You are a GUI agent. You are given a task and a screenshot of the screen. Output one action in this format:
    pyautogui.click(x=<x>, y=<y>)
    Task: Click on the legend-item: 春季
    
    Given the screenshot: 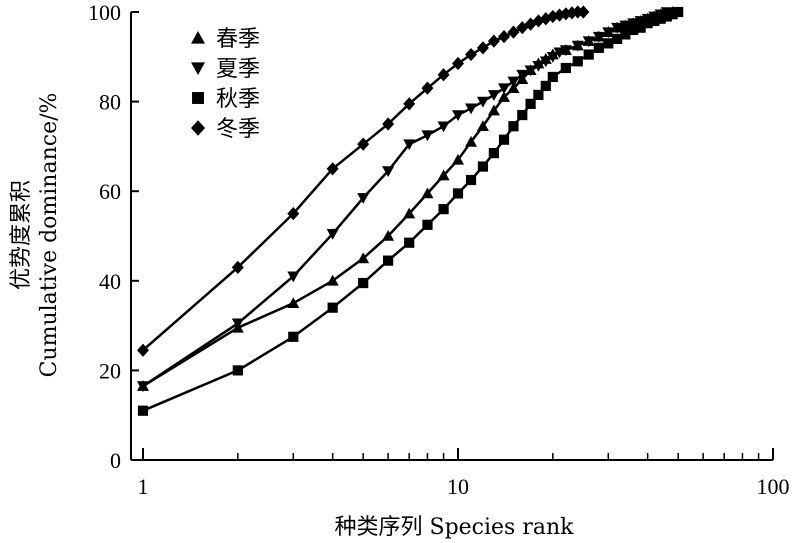 What is the action you would take?
    pyautogui.click(x=225, y=39)
    